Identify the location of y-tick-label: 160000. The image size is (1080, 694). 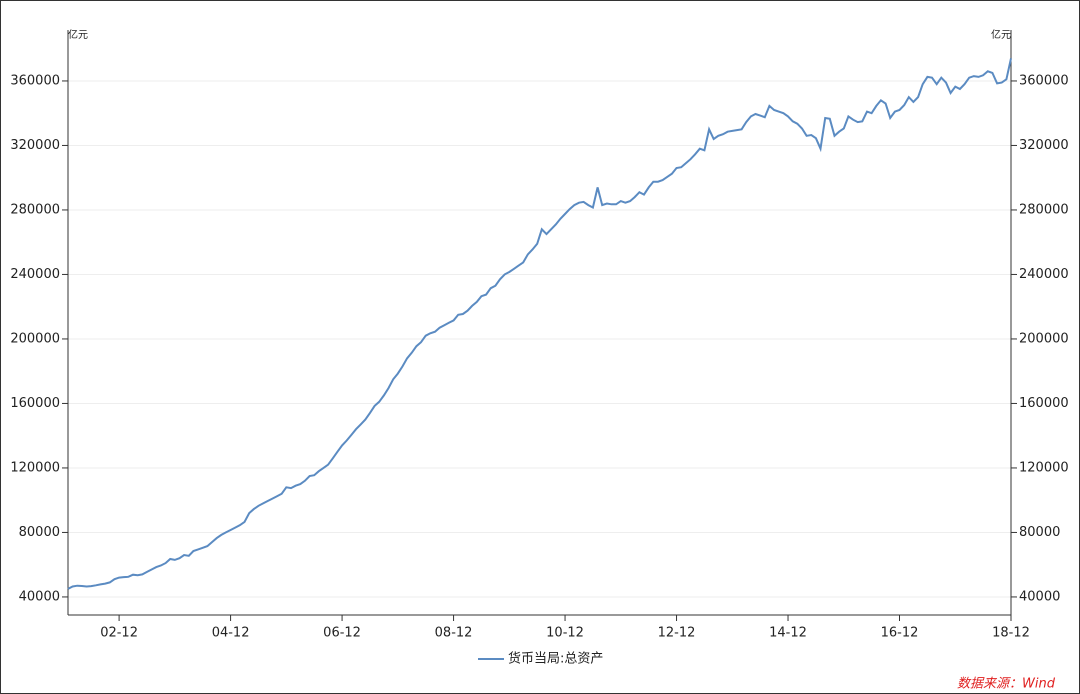
(35, 403).